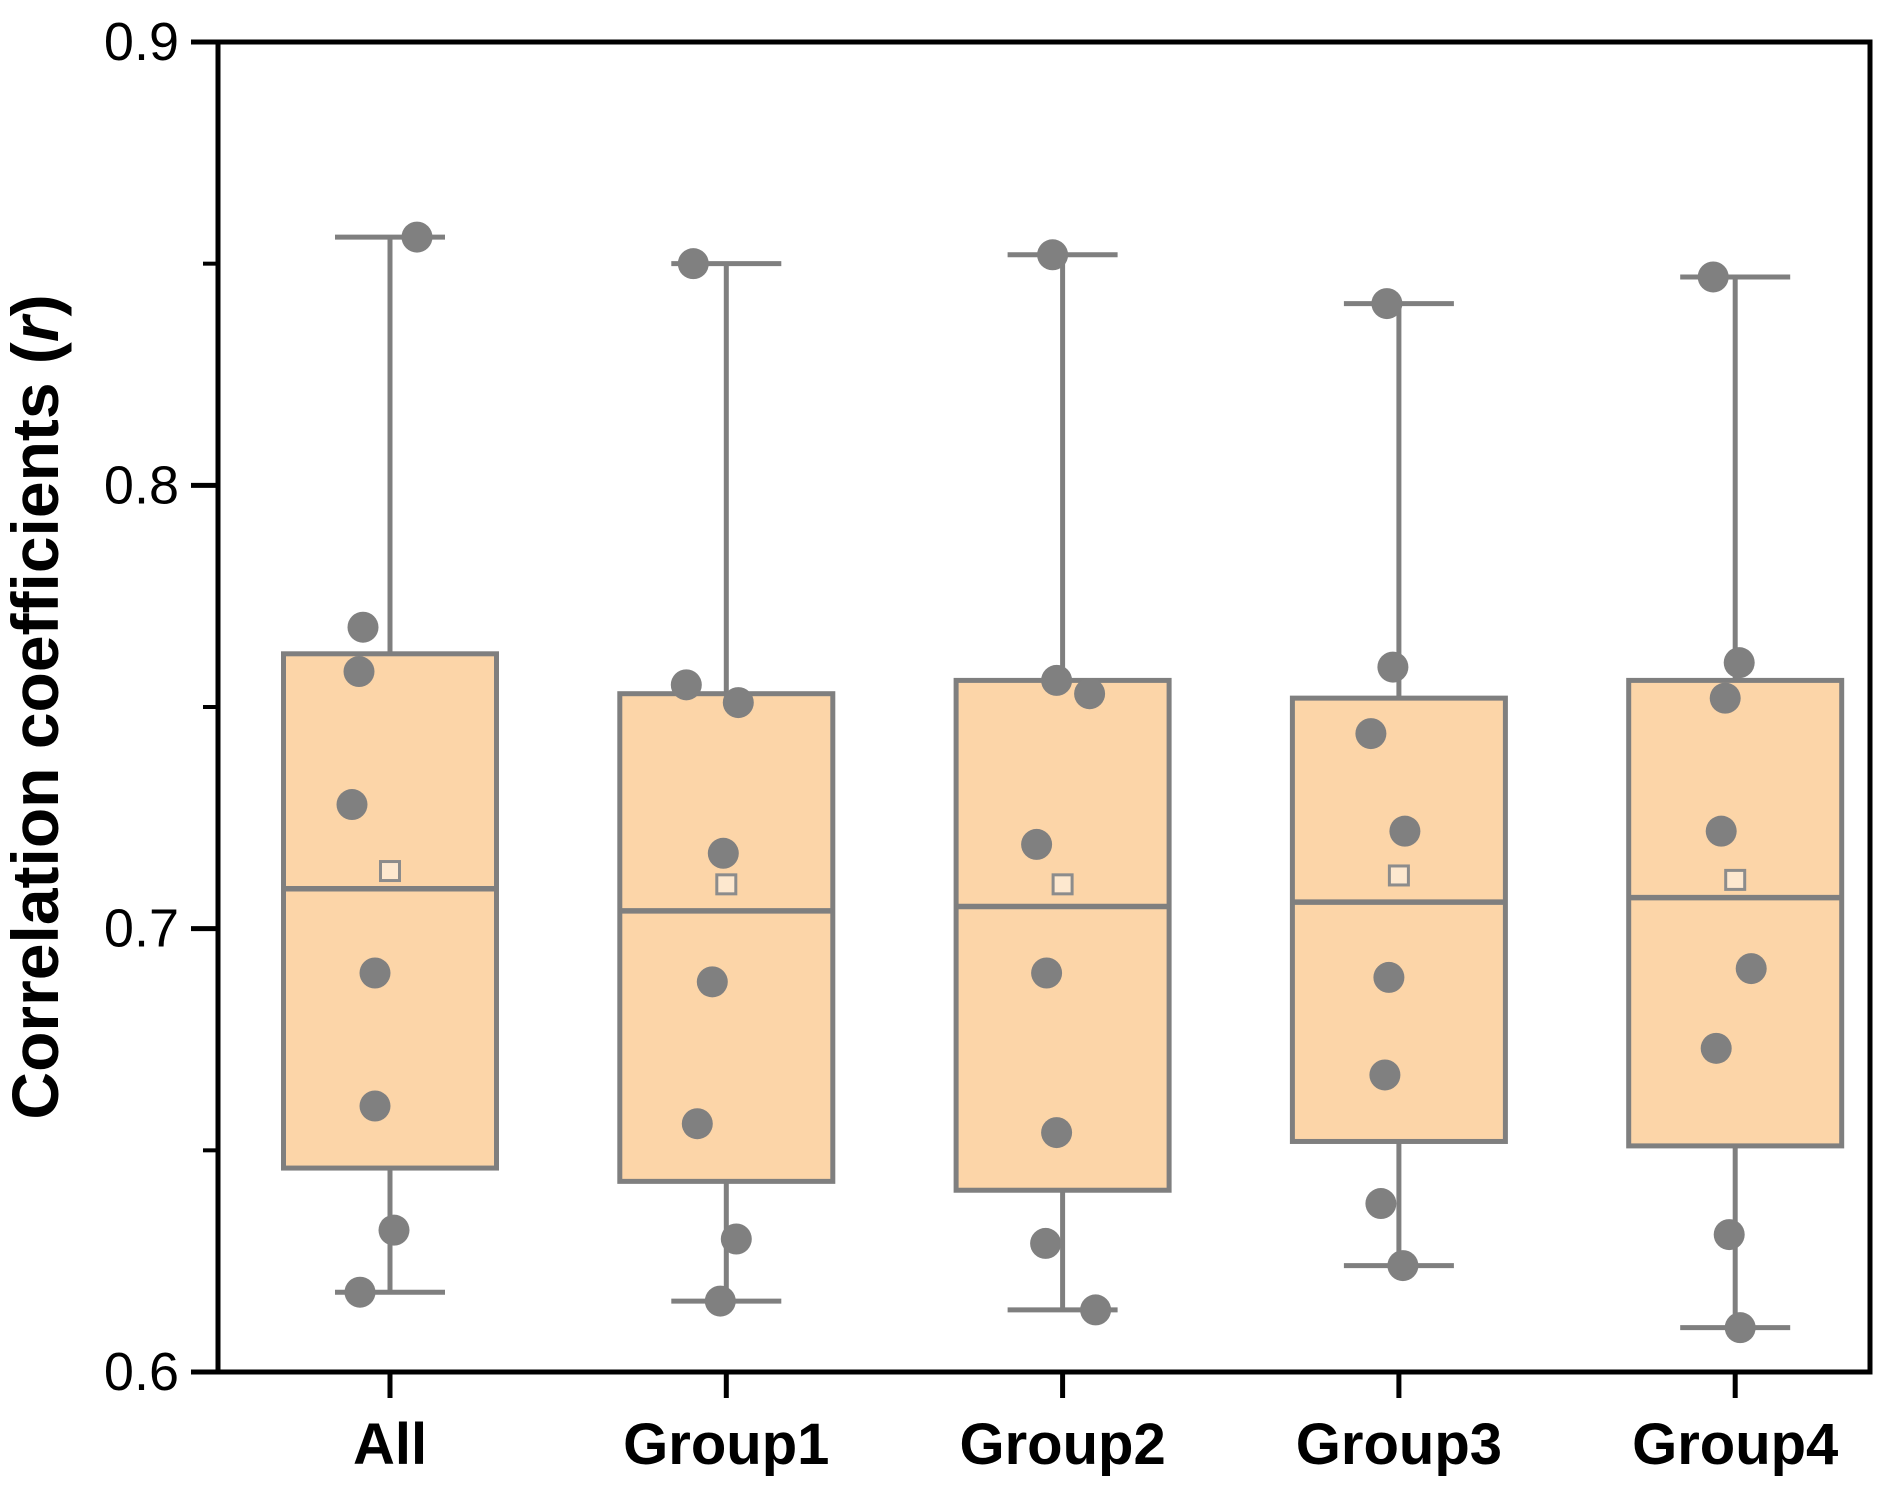 This screenshot has width=1892, height=1489. Describe the element at coordinates (1062, 1444) in the screenshot. I see `x-axis-label: Group2` at that location.